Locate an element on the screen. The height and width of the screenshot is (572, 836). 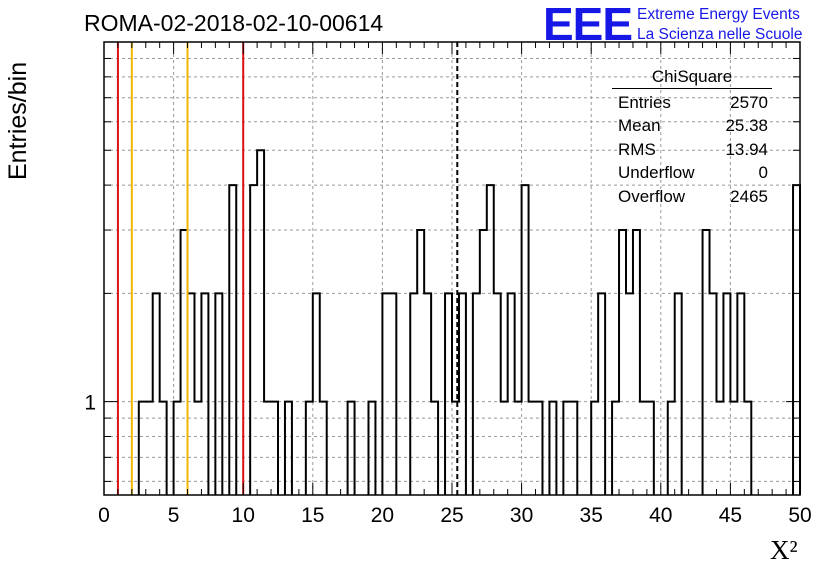
stats-label: Overflow is located at coordinates (652, 196).